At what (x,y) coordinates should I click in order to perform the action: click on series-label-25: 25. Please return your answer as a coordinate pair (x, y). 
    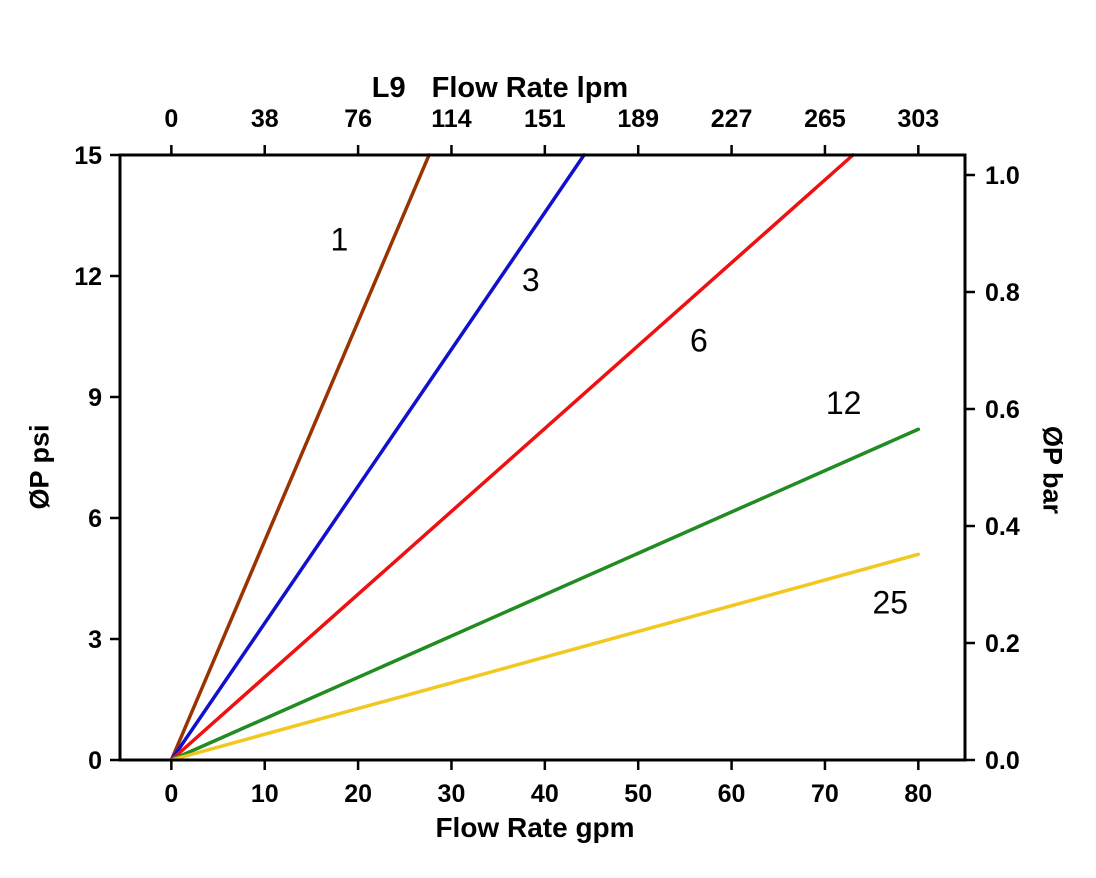
    Looking at the image, I should click on (891, 603).